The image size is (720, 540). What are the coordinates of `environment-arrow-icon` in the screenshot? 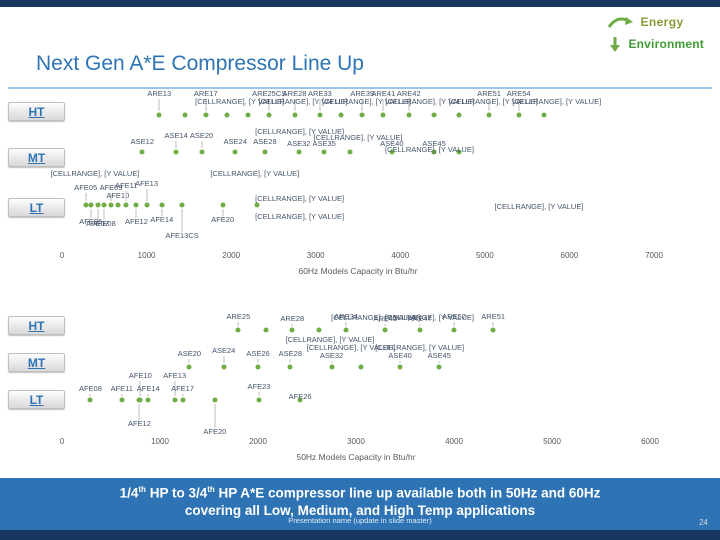 It's located at (615, 44).